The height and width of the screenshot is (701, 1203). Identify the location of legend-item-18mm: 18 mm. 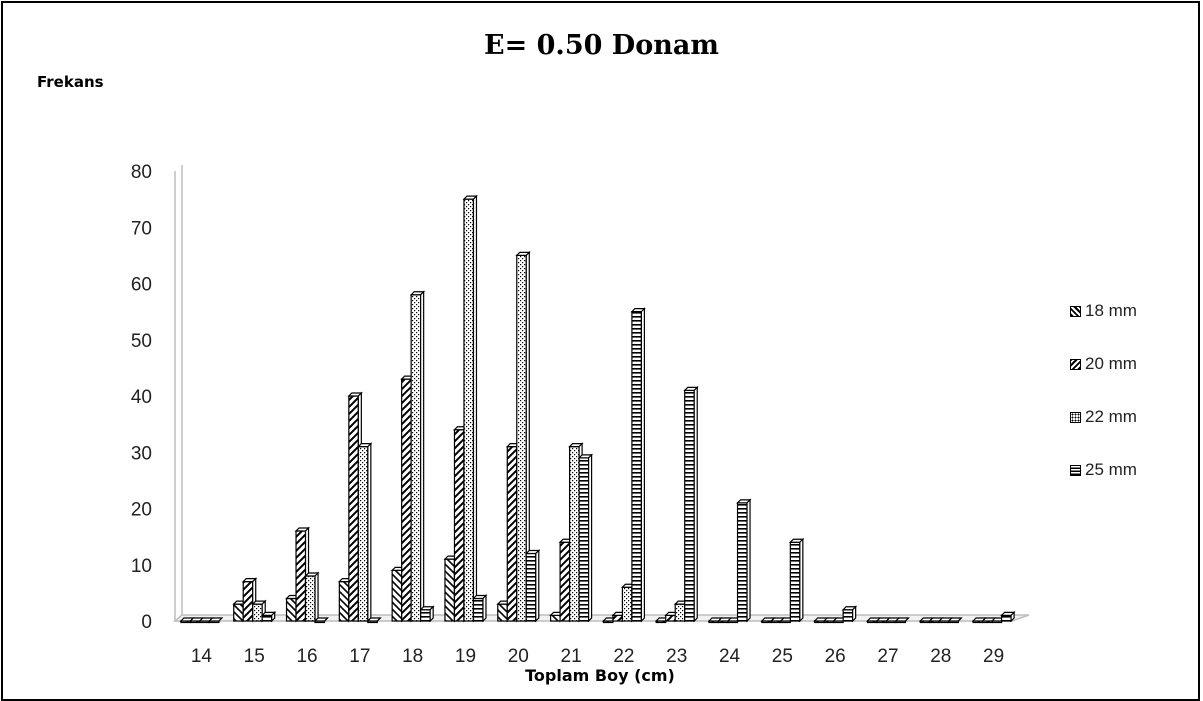
(1130, 311).